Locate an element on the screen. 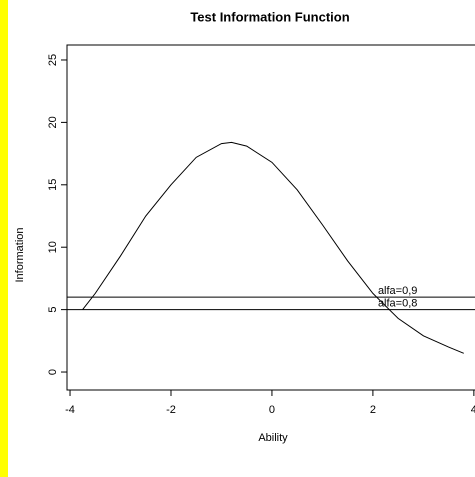  x-axis-label: Ability is located at coordinates (273, 438).